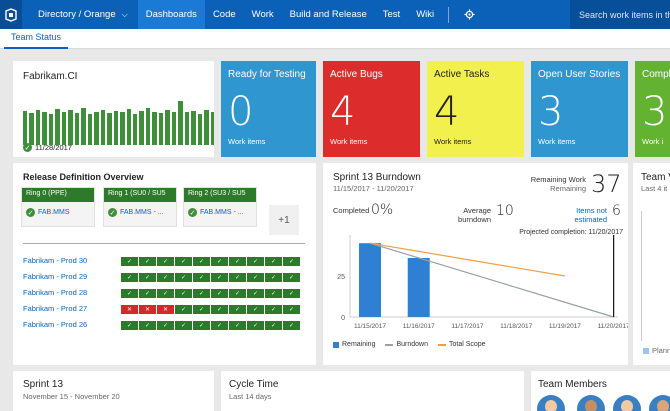  What do you see at coordinates (55, 292) in the screenshot?
I see `release-name-link: Fabrikam - Prod 28` at bounding box center [55, 292].